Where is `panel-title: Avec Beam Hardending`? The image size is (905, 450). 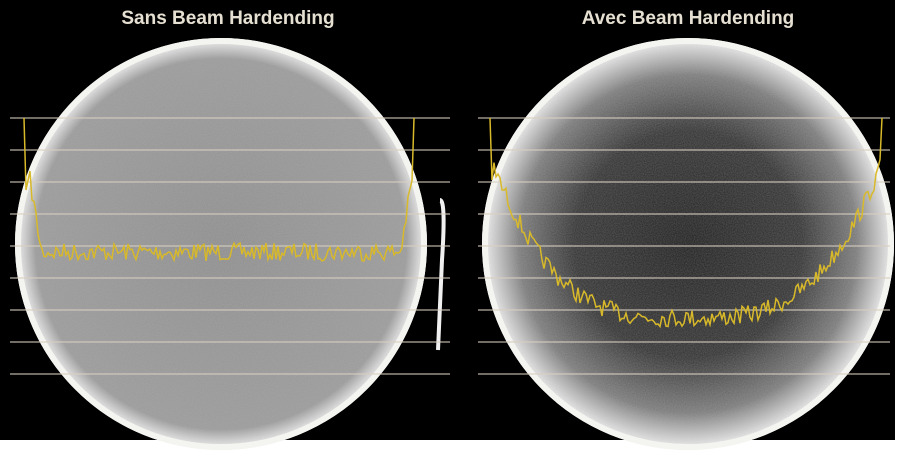
panel-title: Avec Beam Hardending is located at coordinates (688, 18).